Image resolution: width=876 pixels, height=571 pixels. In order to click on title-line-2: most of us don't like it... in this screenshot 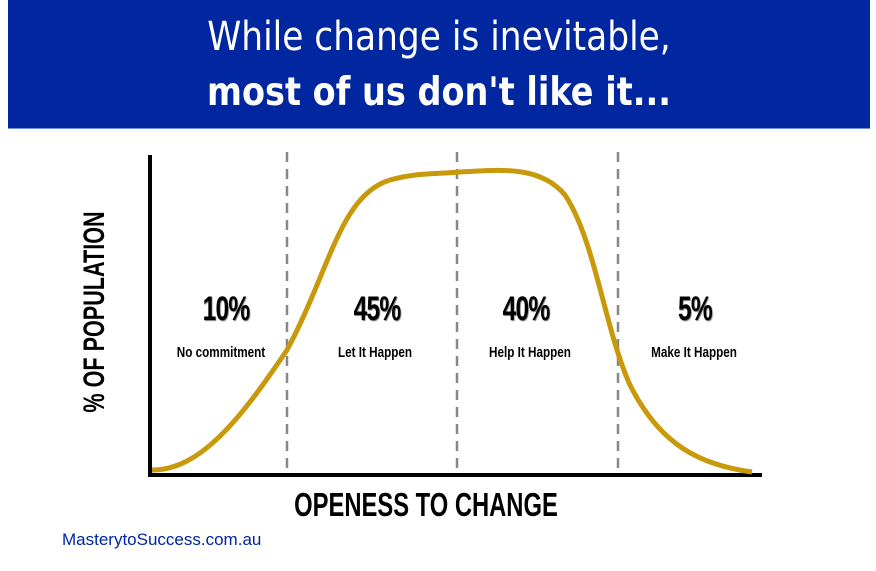, I will do `click(439, 92)`.